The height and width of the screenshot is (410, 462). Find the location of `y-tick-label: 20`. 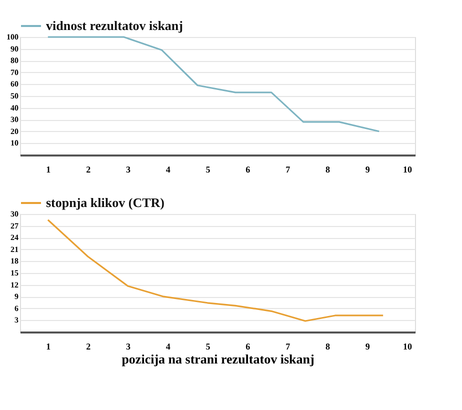

y-tick-label: 20 is located at coordinates (14, 131).